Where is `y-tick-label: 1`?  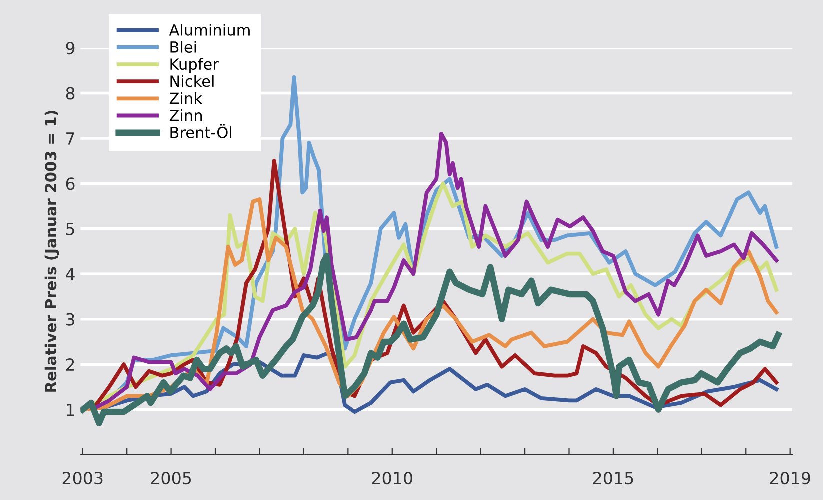
y-tick-label: 1 is located at coordinates (70, 410).